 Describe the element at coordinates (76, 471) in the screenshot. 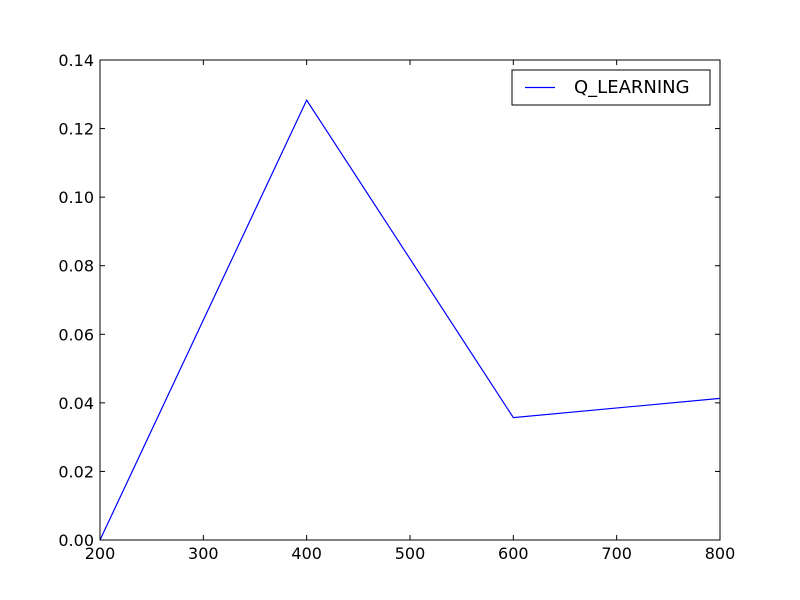

I see `y-tick-label: 0.02` at that location.